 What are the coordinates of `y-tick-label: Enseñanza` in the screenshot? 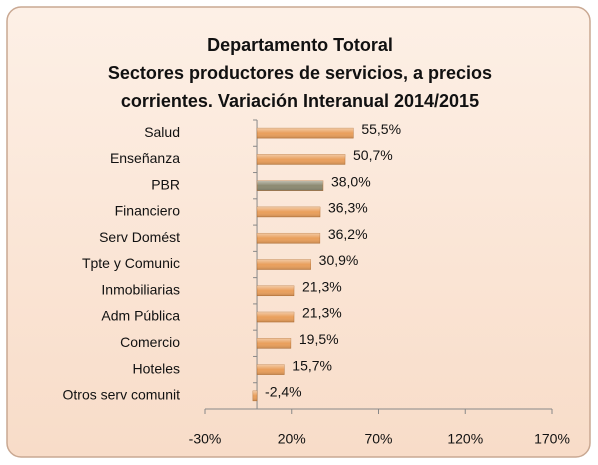 It's located at (145, 158).